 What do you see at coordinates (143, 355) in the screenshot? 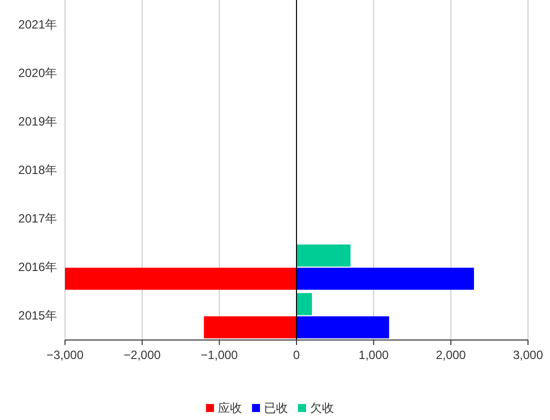
I see `x-tick-label: −2,000` at bounding box center [143, 355].